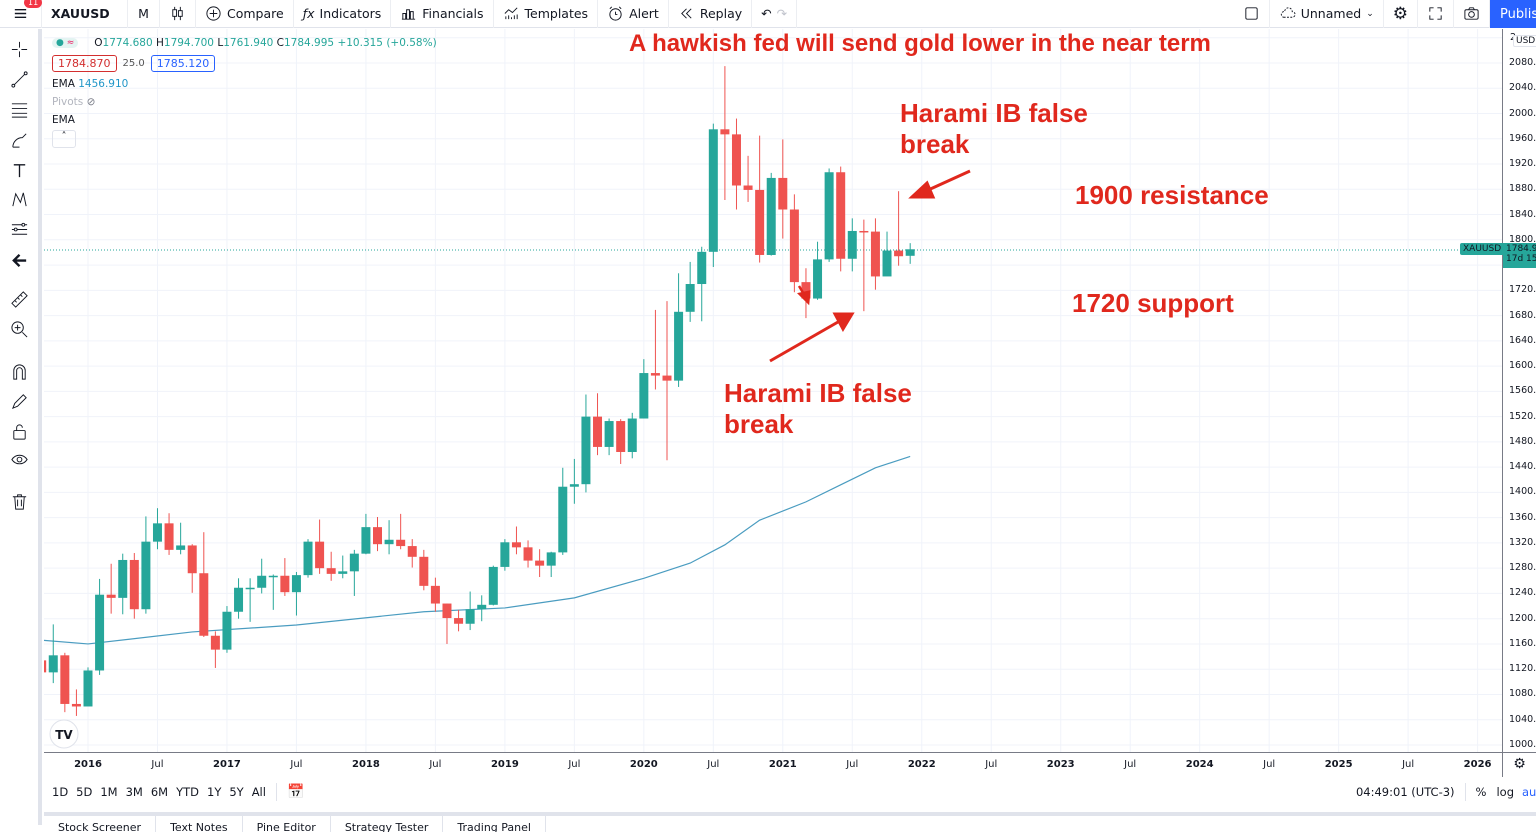  I want to click on bottom-tab: Pine Editor, so click(287, 824).